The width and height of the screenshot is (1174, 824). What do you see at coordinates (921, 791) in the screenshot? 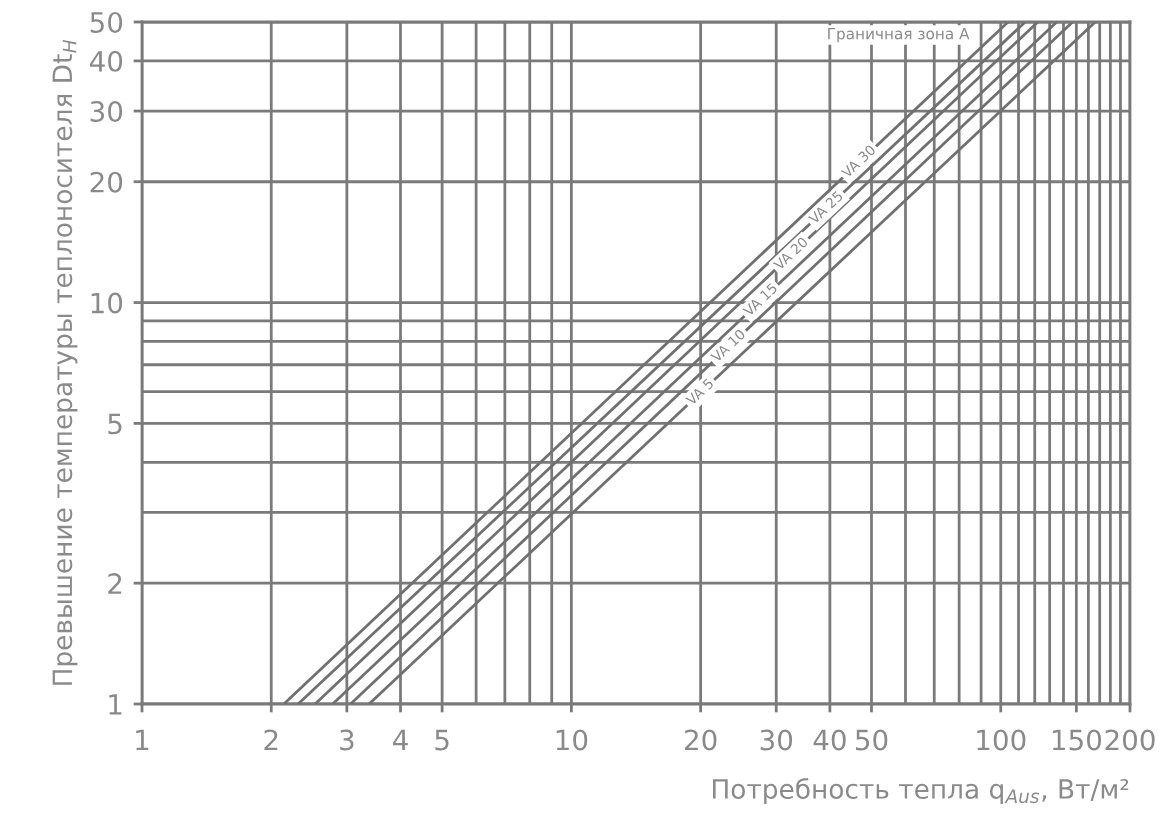
I see `x-axis-title: Потребность тепла q$_{Aus}$, Вт/м²` at bounding box center [921, 791].